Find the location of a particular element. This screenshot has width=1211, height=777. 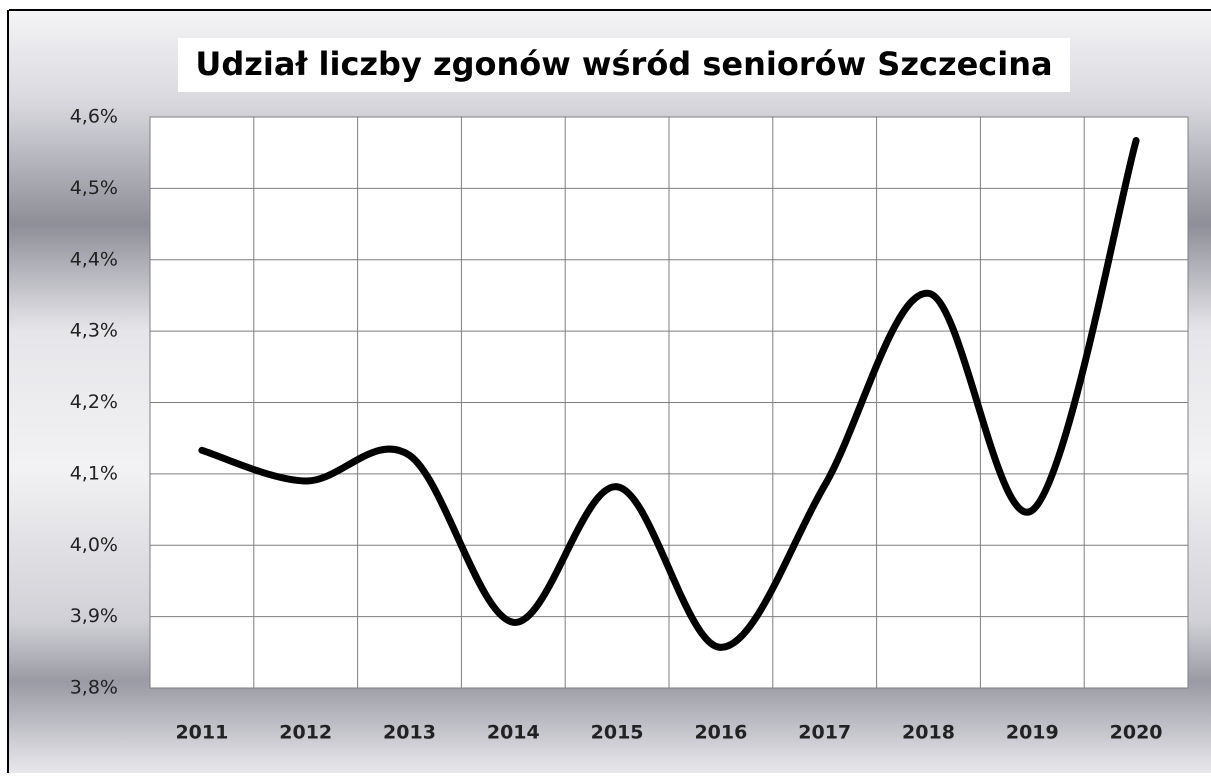

x-tick-label: 2013 is located at coordinates (409, 733).